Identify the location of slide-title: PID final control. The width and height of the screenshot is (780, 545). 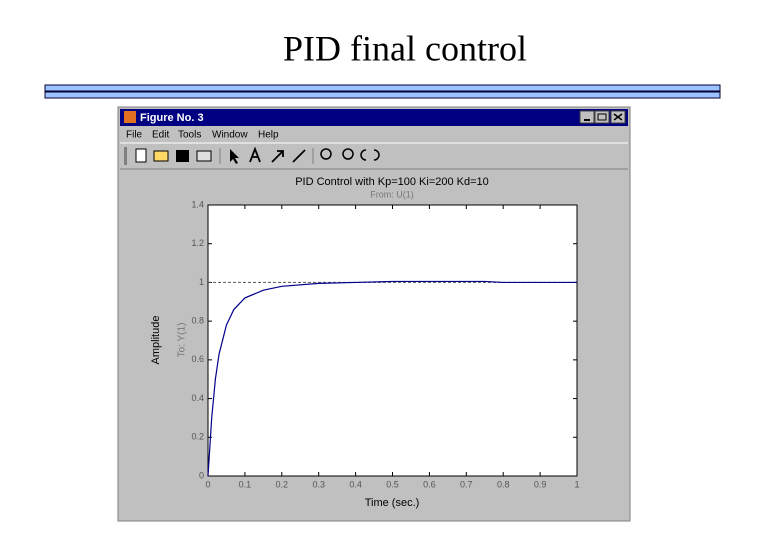
(405, 48).